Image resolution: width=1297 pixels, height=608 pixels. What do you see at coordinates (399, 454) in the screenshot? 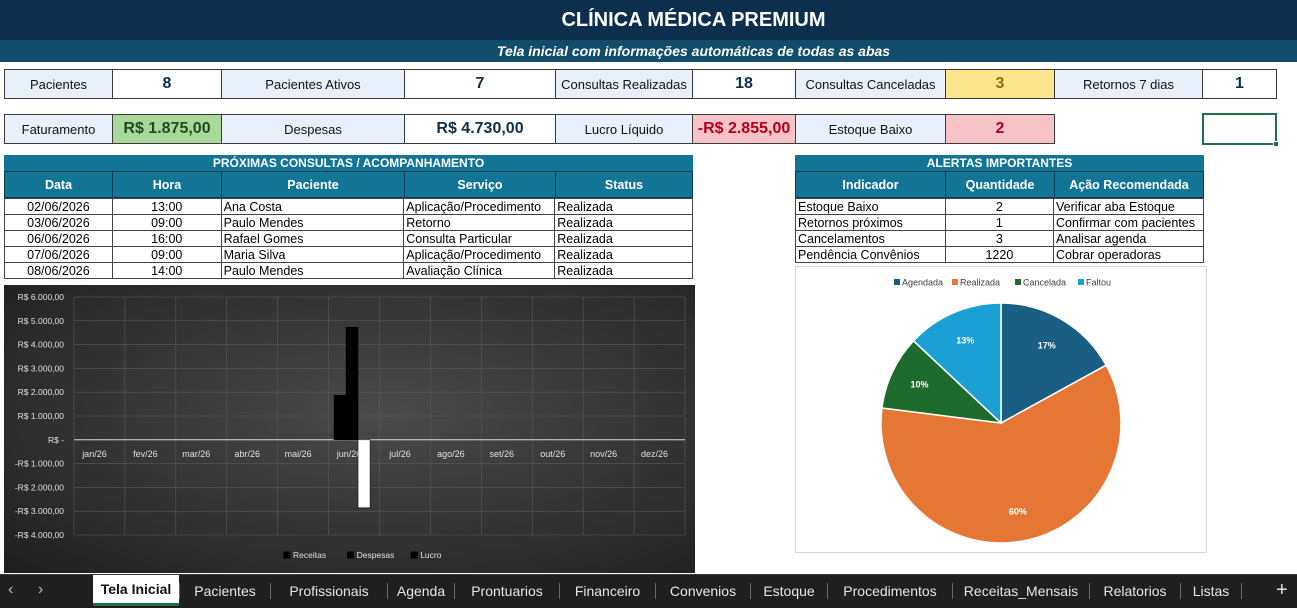
I see `bar-x-tick-label: jul/26` at bounding box center [399, 454].